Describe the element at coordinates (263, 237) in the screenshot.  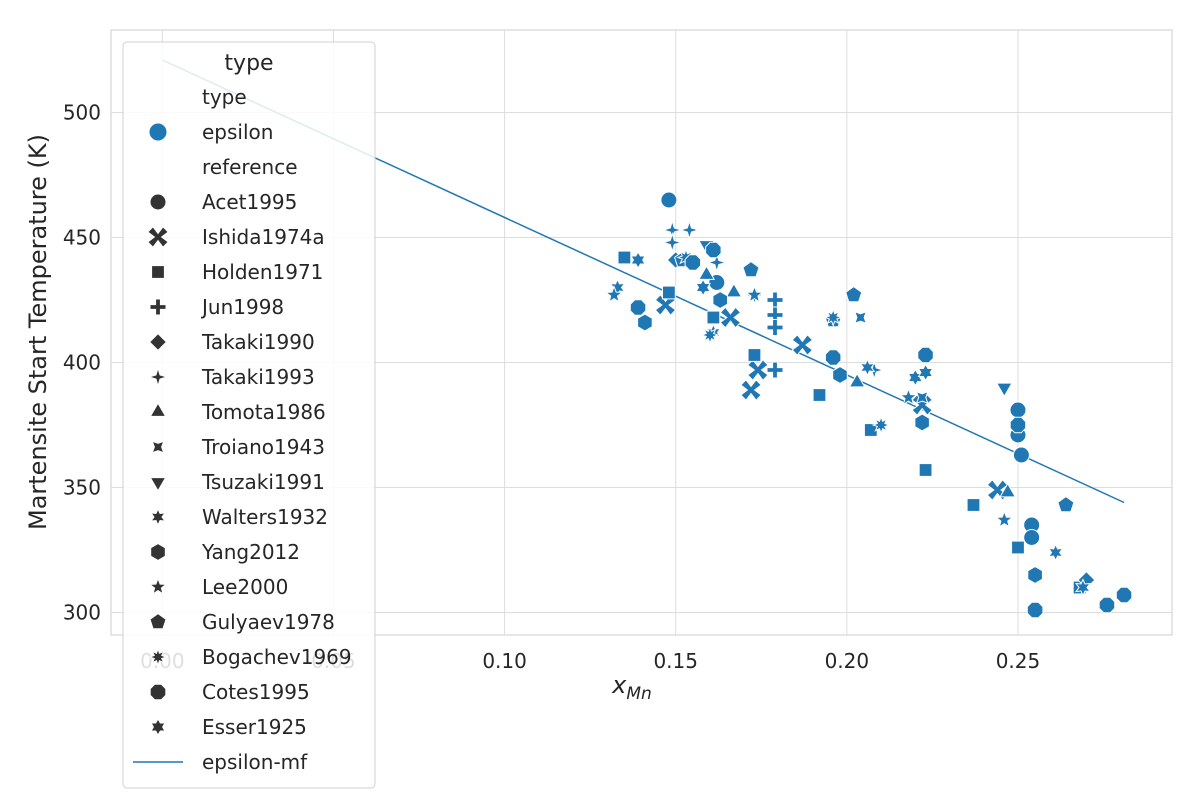
I see `legend-label-ishida1974a: Ishida1974a` at that location.